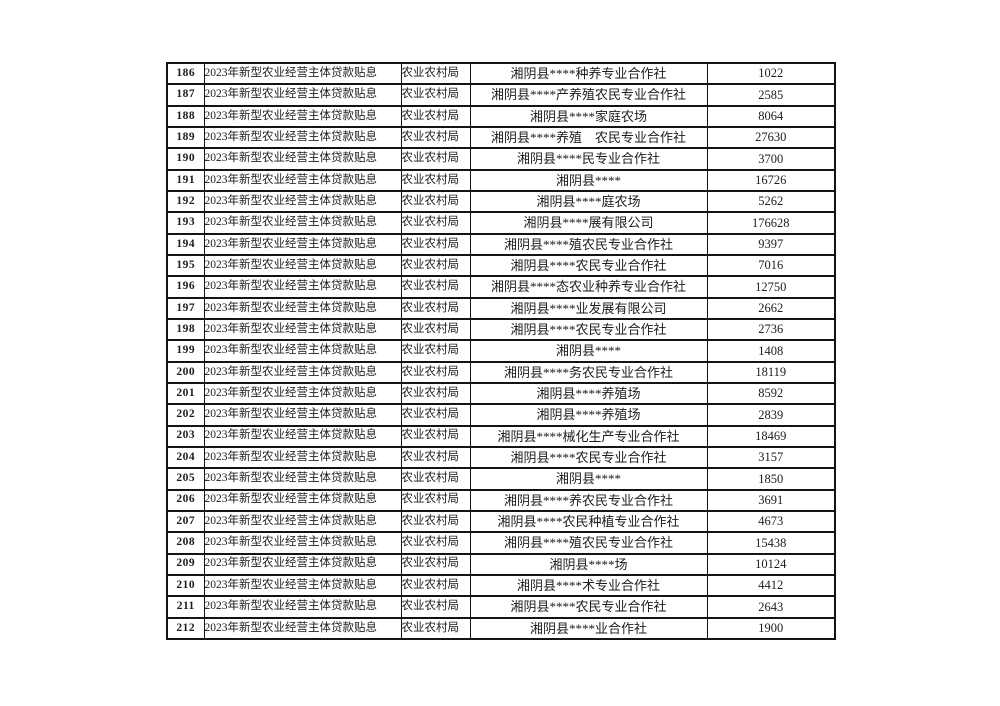 The width and height of the screenshot is (1000, 706). I want to click on row-number-cell: 209, so click(185, 564).